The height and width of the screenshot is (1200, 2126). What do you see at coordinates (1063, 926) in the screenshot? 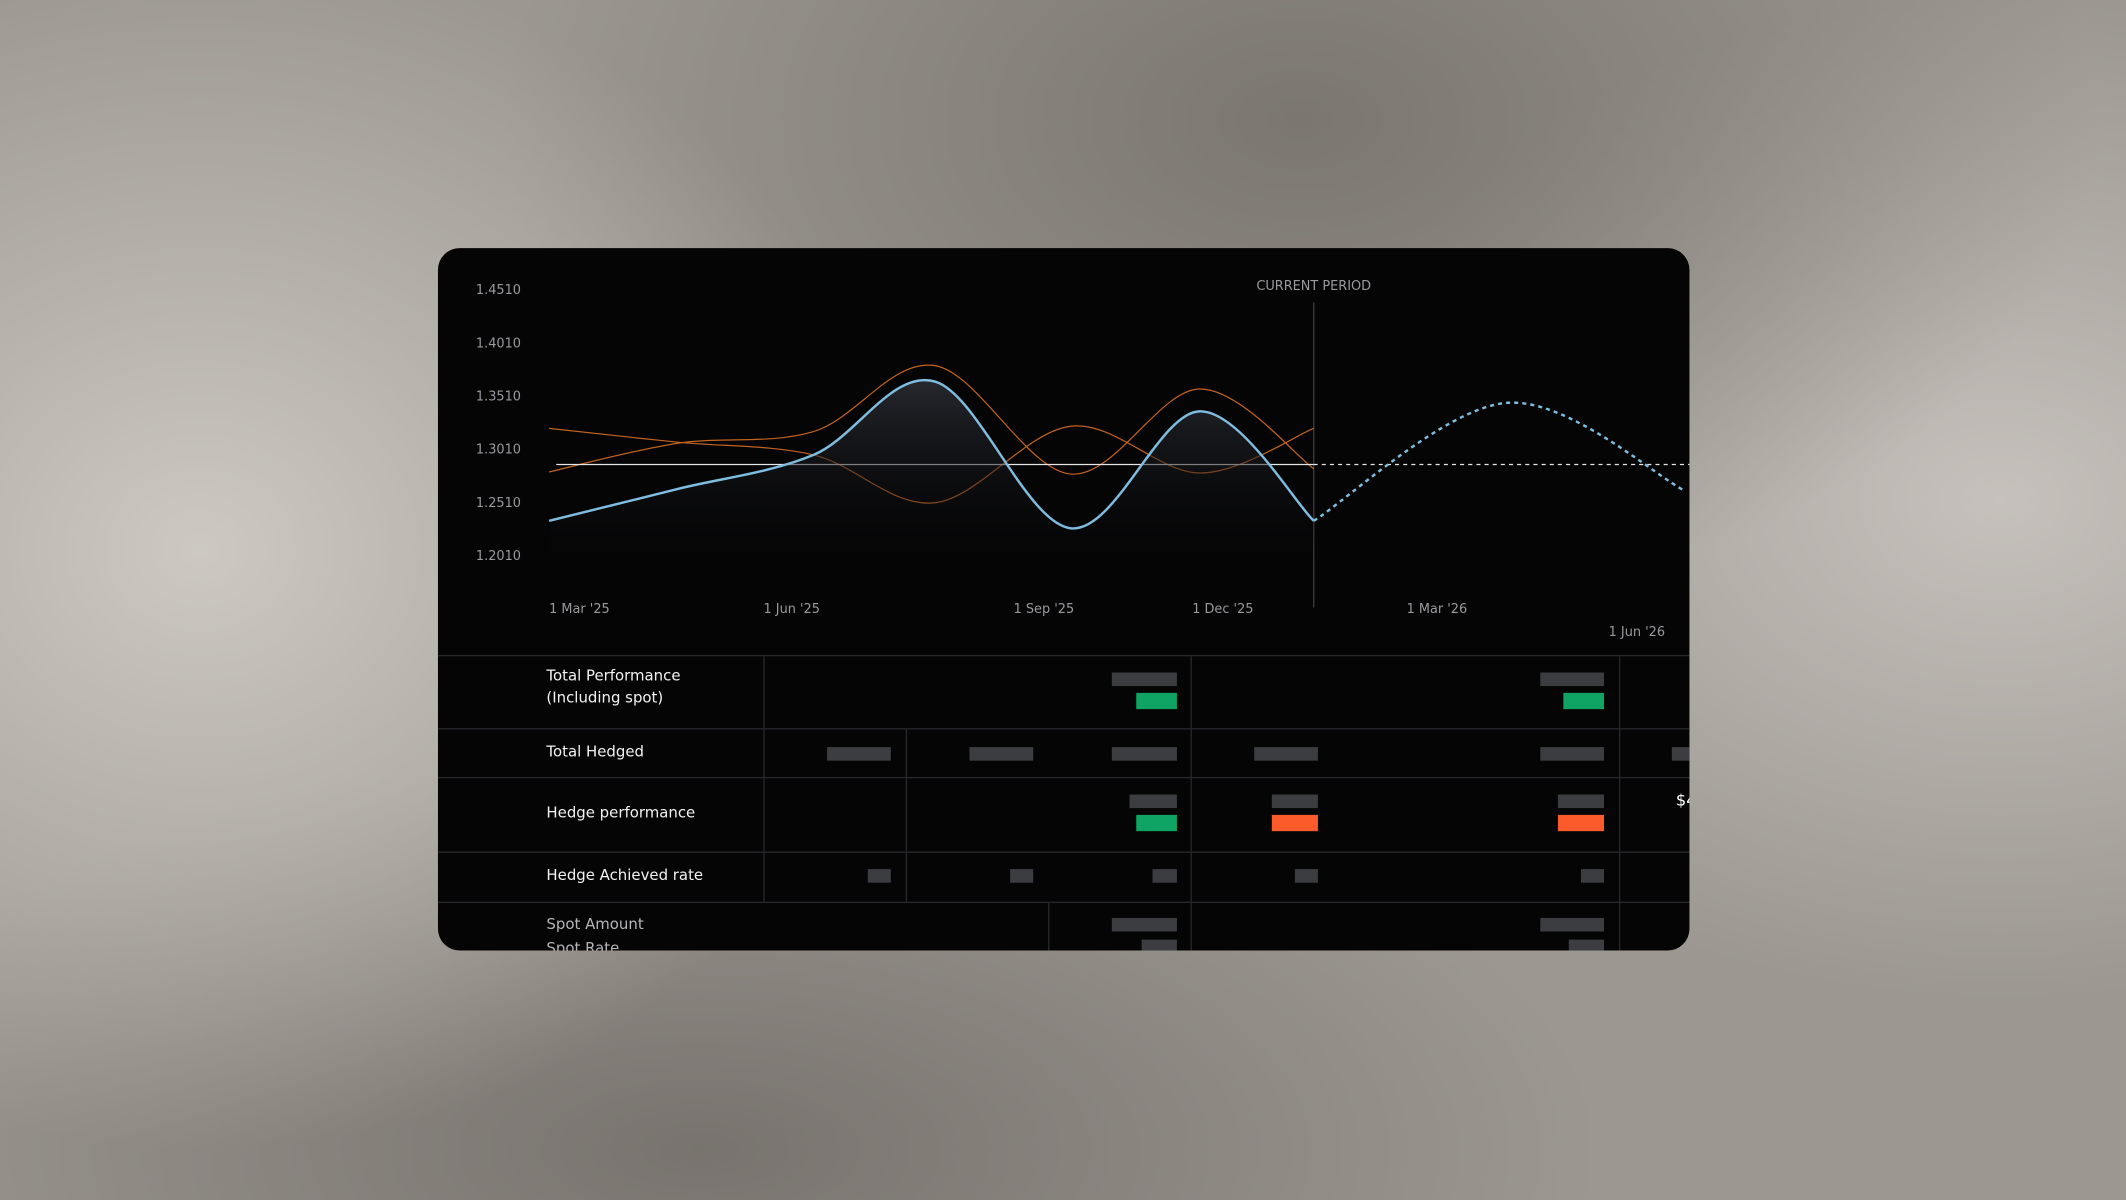
I see `table-row: Spot Amount Spot Rate` at bounding box center [1063, 926].